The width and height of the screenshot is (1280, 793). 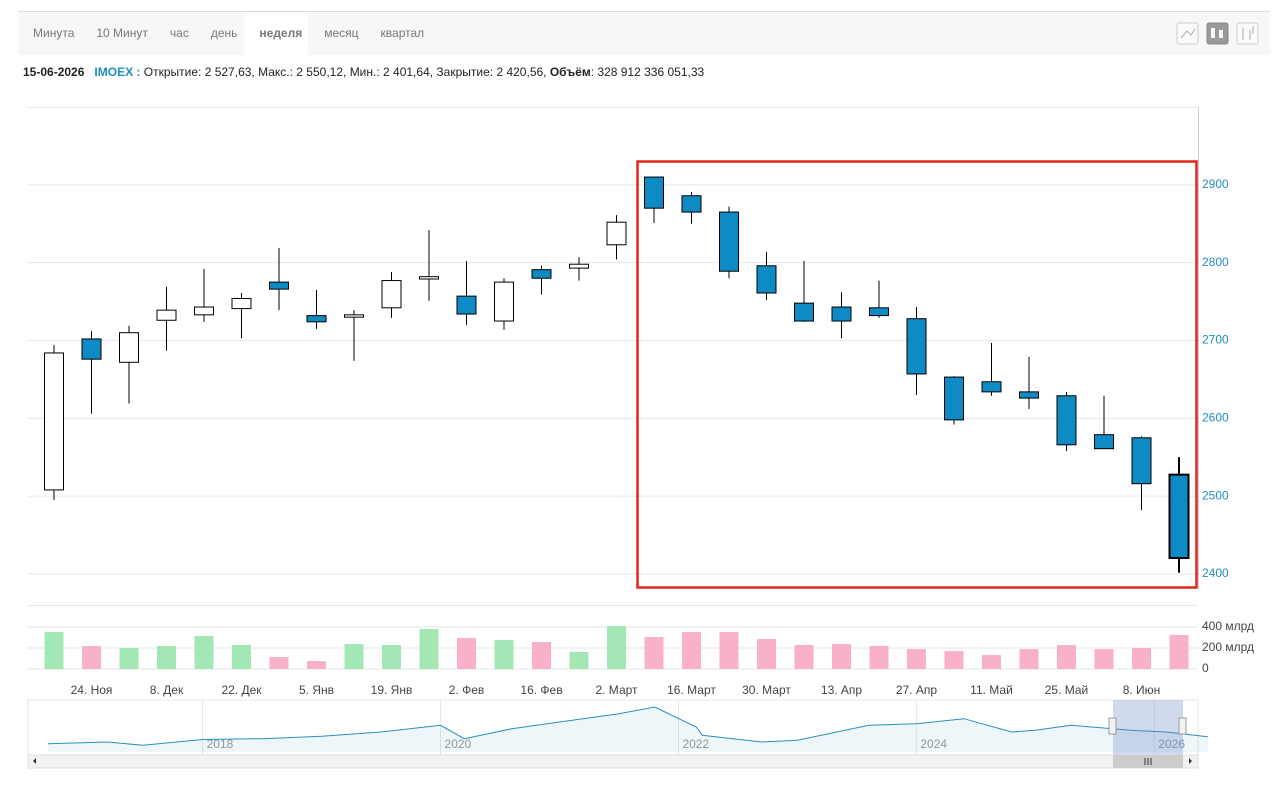 What do you see at coordinates (648, 72) in the screenshot?
I see `field-value: : 328 912 336 051,33` at bounding box center [648, 72].